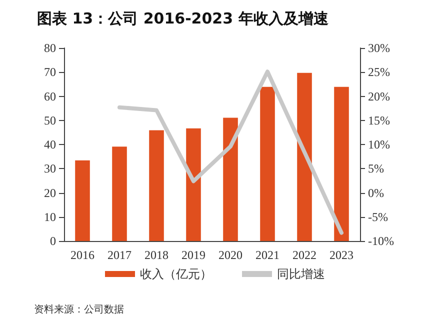 This screenshot has width=430, height=321. I want to click on x-tick-label: 2019, so click(194, 255).